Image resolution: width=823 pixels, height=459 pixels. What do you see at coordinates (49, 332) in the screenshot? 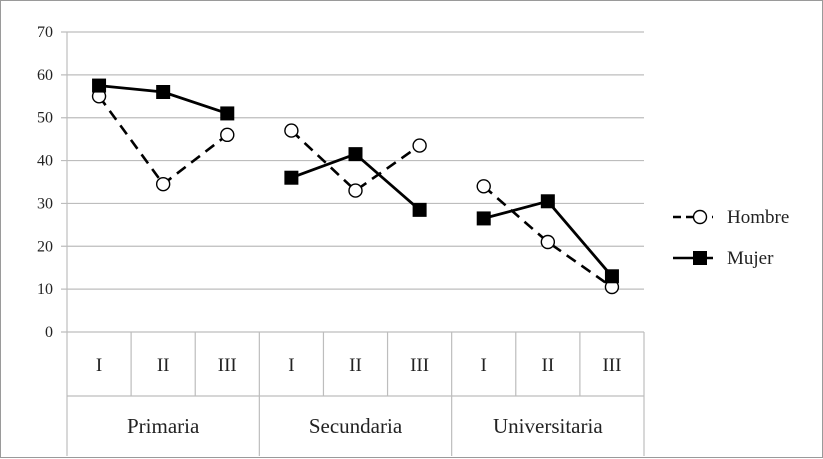
I see `y-tick-label: 0` at bounding box center [49, 332].